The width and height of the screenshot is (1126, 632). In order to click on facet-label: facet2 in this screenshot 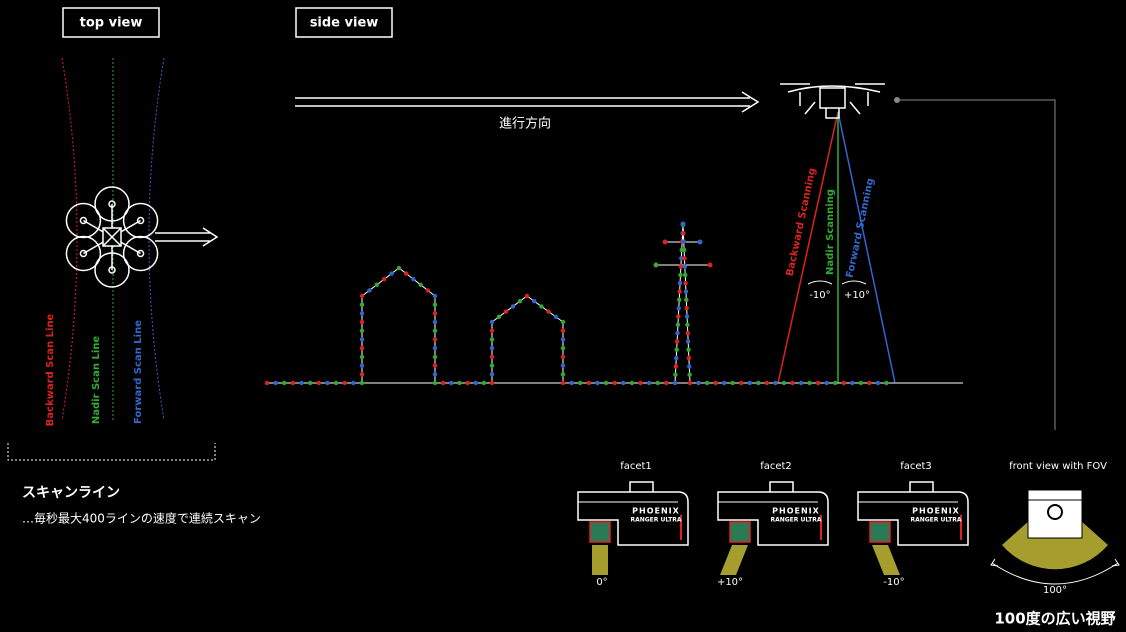, I will do `click(776, 466)`.